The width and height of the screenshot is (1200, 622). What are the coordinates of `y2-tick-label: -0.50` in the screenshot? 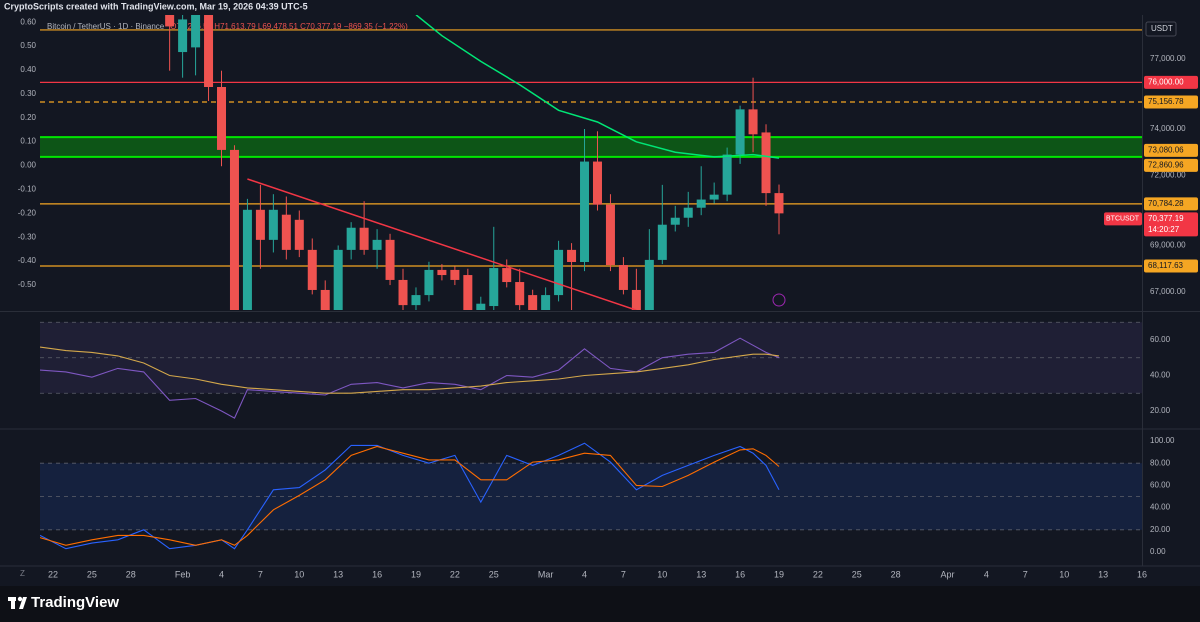 It's located at (27, 284).